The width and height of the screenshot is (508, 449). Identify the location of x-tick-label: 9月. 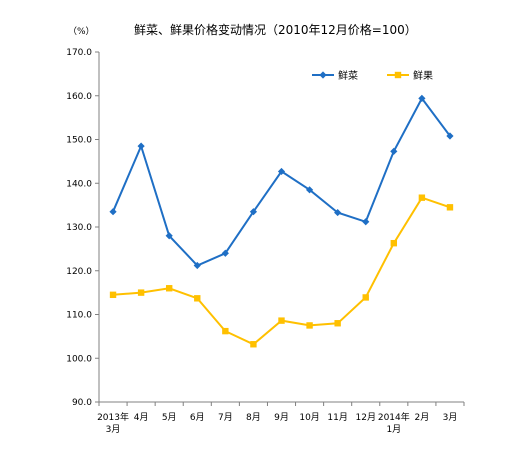
(281, 417).